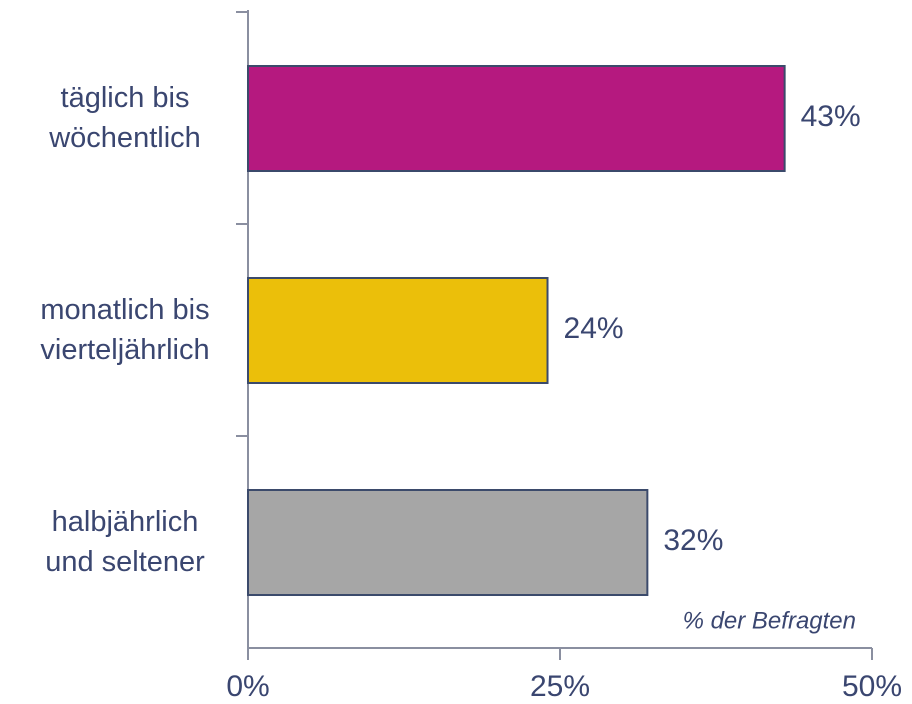 The width and height of the screenshot is (912, 704). Describe the element at coordinates (125, 542) in the screenshot. I see `category-label: halbjährlich und seltener` at that location.